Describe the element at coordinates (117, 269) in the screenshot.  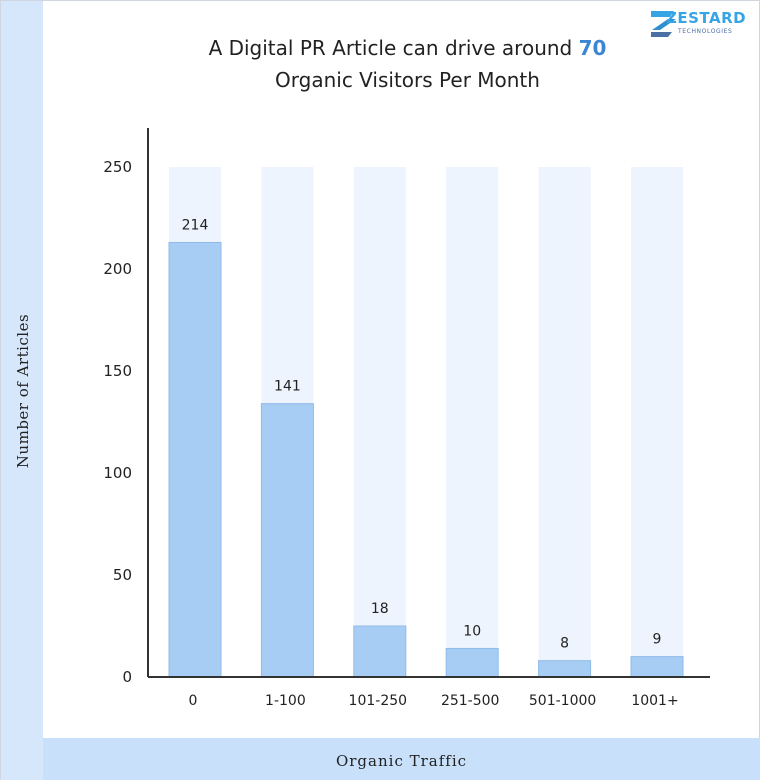
I see `y-tick-label: 200` at that location.